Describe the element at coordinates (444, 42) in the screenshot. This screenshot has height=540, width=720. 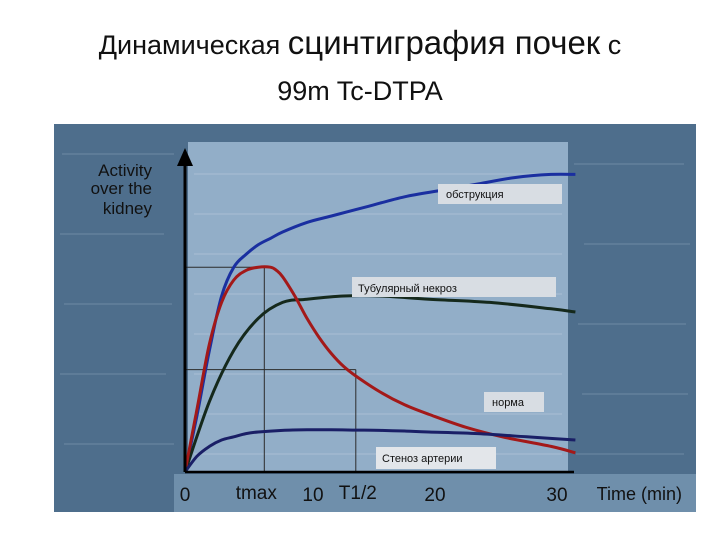
I see `title-part-2: сцинтиграфия почек` at that location.